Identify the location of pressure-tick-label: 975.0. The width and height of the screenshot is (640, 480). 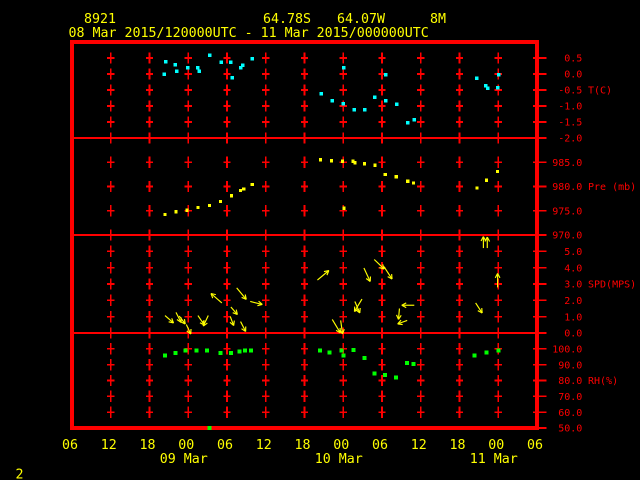
(567, 211).